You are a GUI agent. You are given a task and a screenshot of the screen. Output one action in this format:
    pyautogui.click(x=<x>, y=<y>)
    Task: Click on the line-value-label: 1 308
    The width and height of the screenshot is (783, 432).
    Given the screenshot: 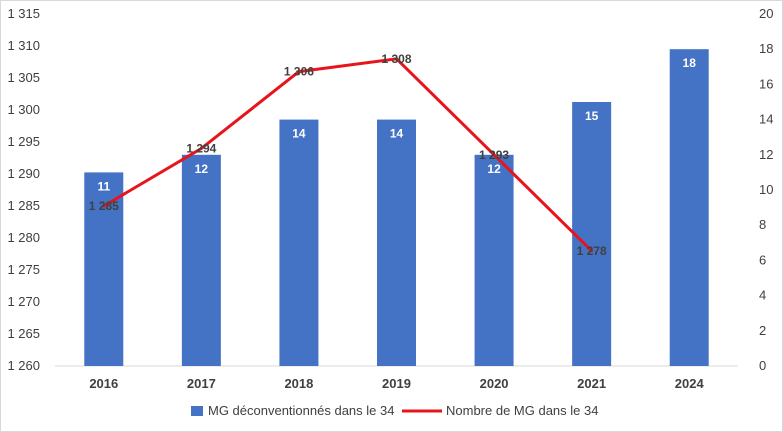 What is the action you would take?
    pyautogui.click(x=396, y=59)
    